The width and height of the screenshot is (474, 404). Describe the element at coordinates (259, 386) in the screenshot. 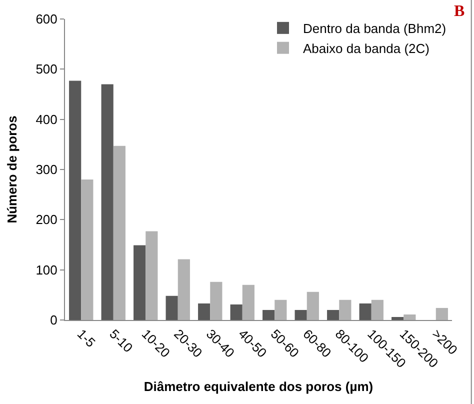

I see `x-axis-title: Diâmetro equivalente dos poros (µm)` at that location.